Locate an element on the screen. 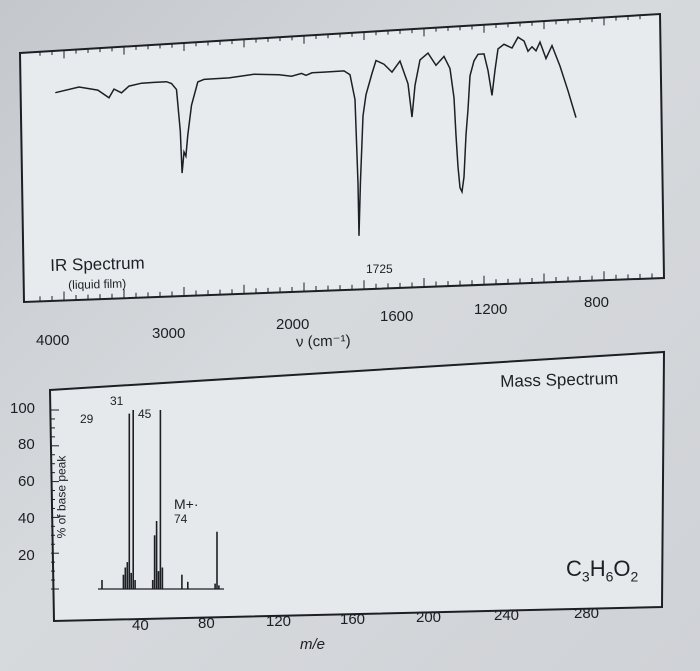 The width and height of the screenshot is (700, 671). ms-peak-label-45: 45 is located at coordinates (145, 414).